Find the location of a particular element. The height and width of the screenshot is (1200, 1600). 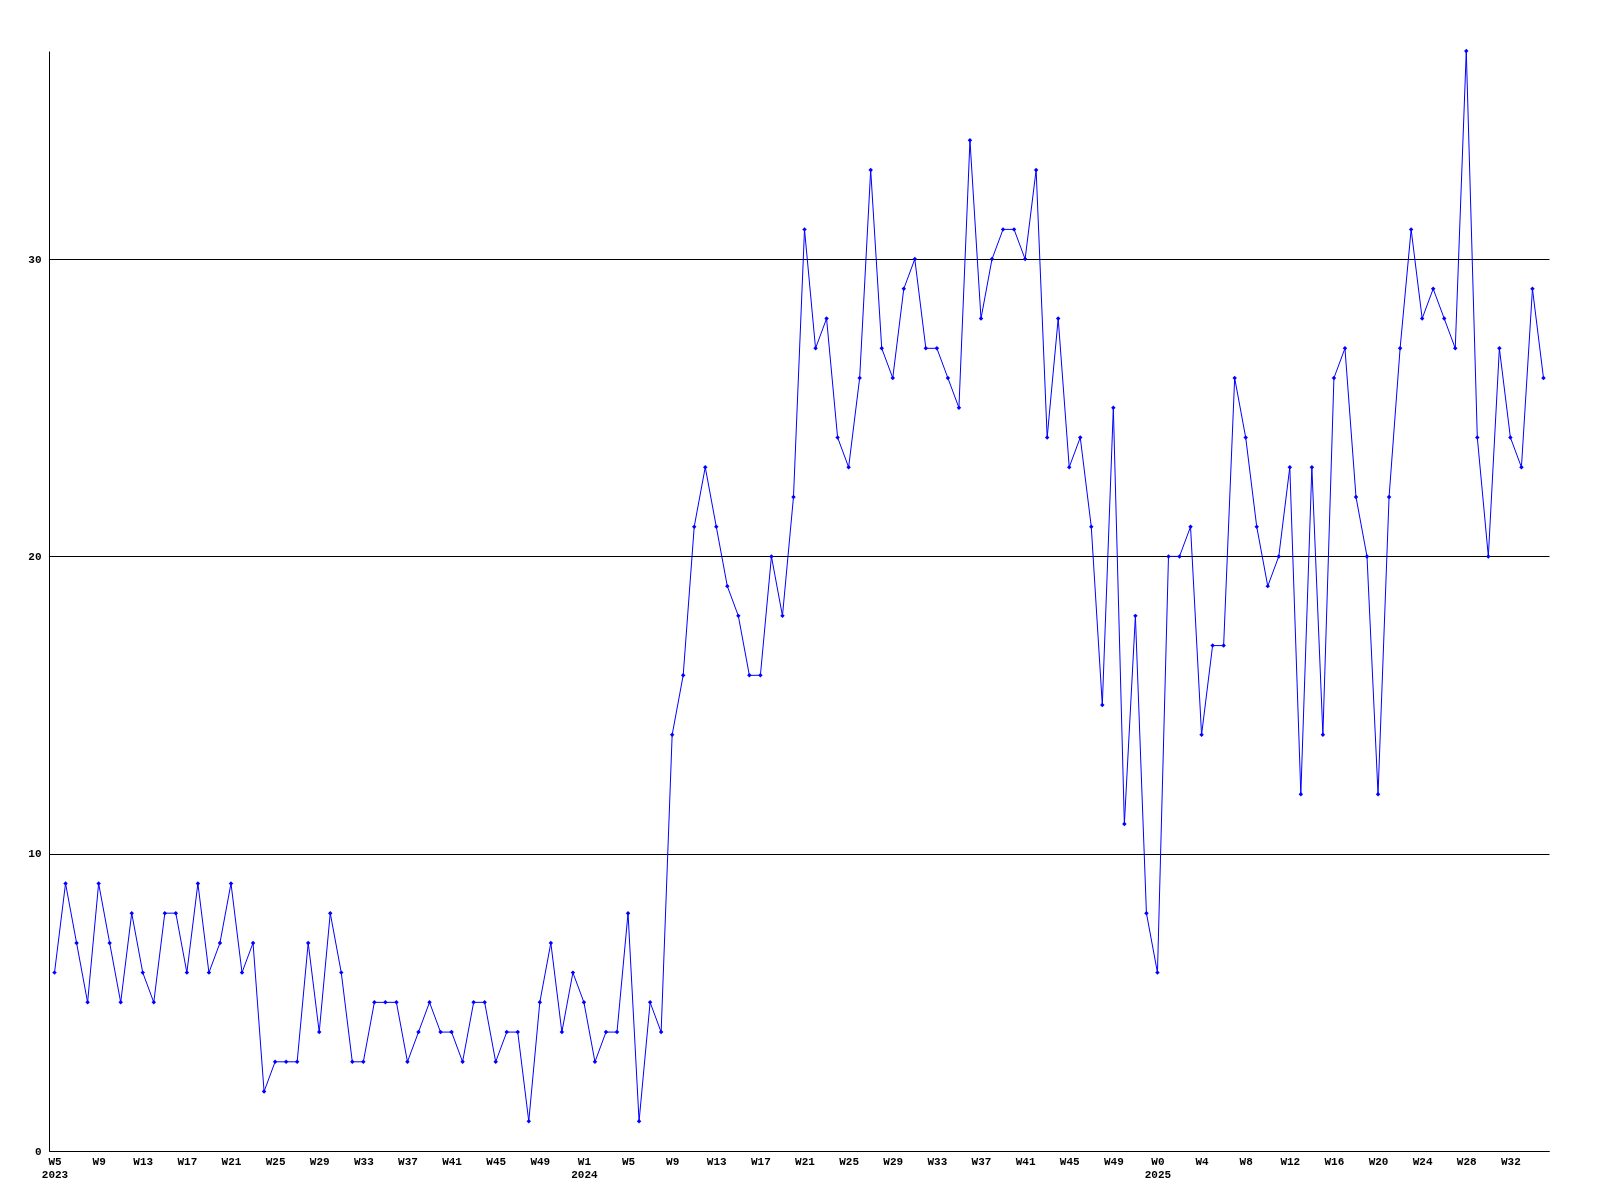

x-tick-label: W24 is located at coordinates (1422, 1161).